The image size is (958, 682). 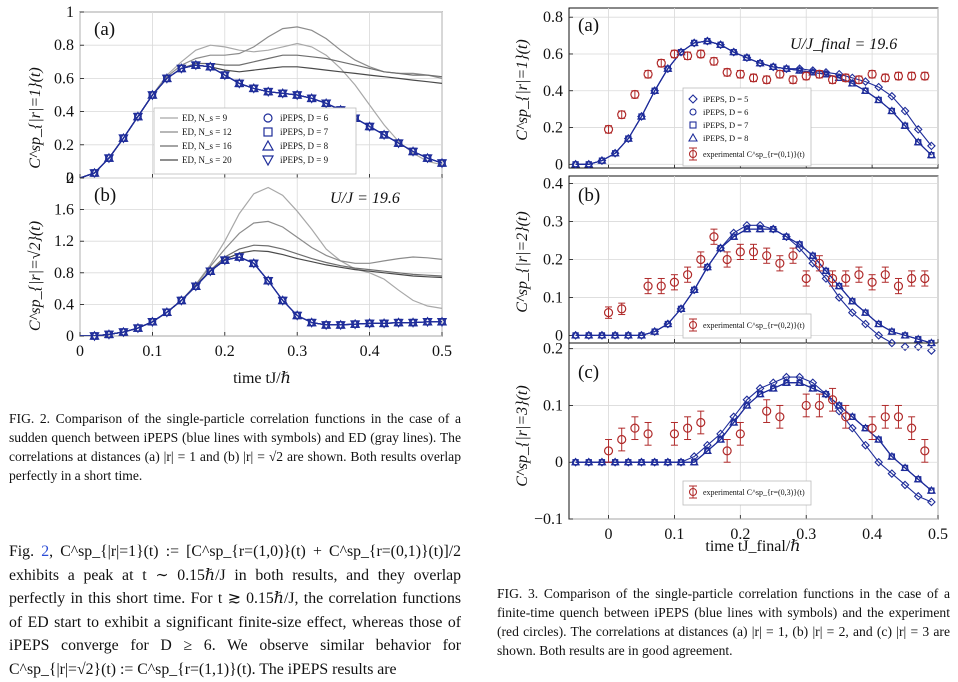 I want to click on fig3-legend-b: experimental C^sp_{r=(0,2)}(t), so click(x=747, y=326).